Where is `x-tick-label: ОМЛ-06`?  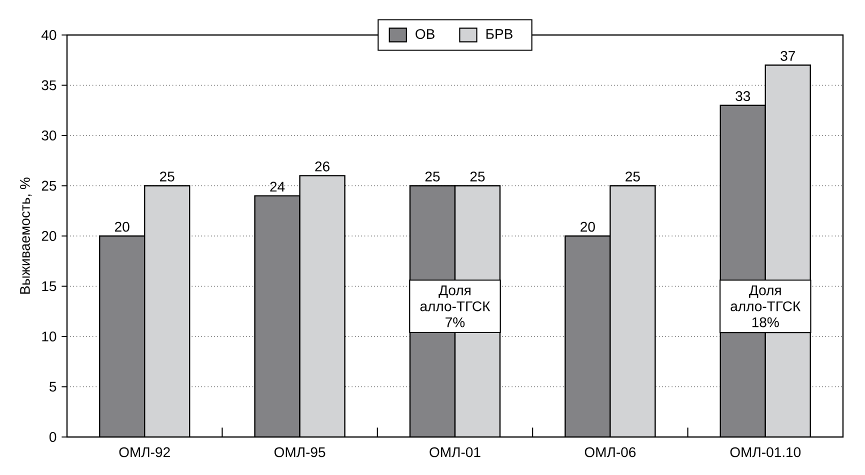
x-tick-label: ОМЛ-06 is located at coordinates (610, 452).